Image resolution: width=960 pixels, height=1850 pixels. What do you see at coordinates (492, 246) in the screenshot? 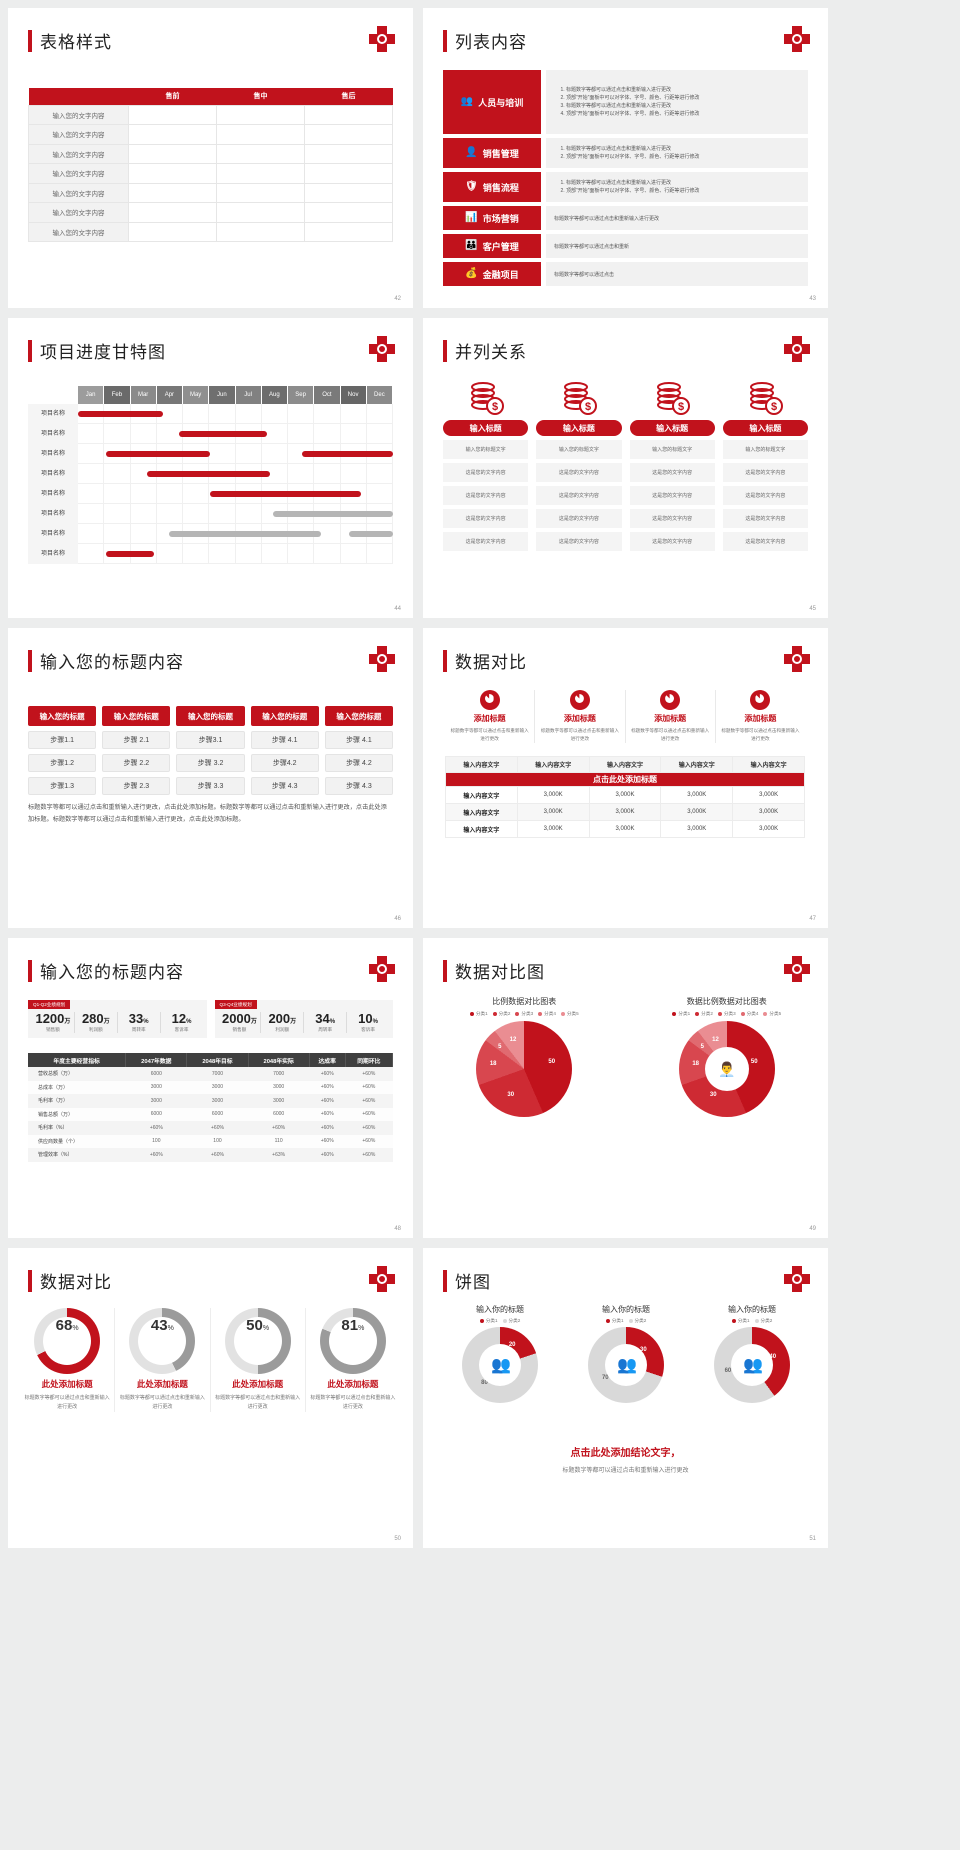
I see `list-item-tag: 👪 客户管理` at bounding box center [492, 246].